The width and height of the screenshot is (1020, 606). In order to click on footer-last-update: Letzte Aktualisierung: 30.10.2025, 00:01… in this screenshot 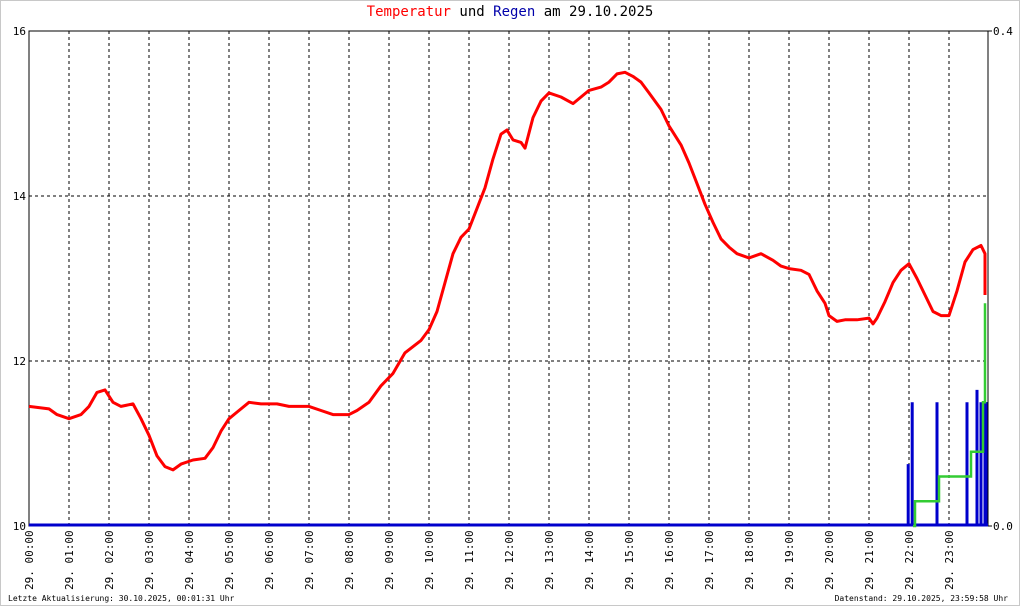, I will do `click(121, 598)`.